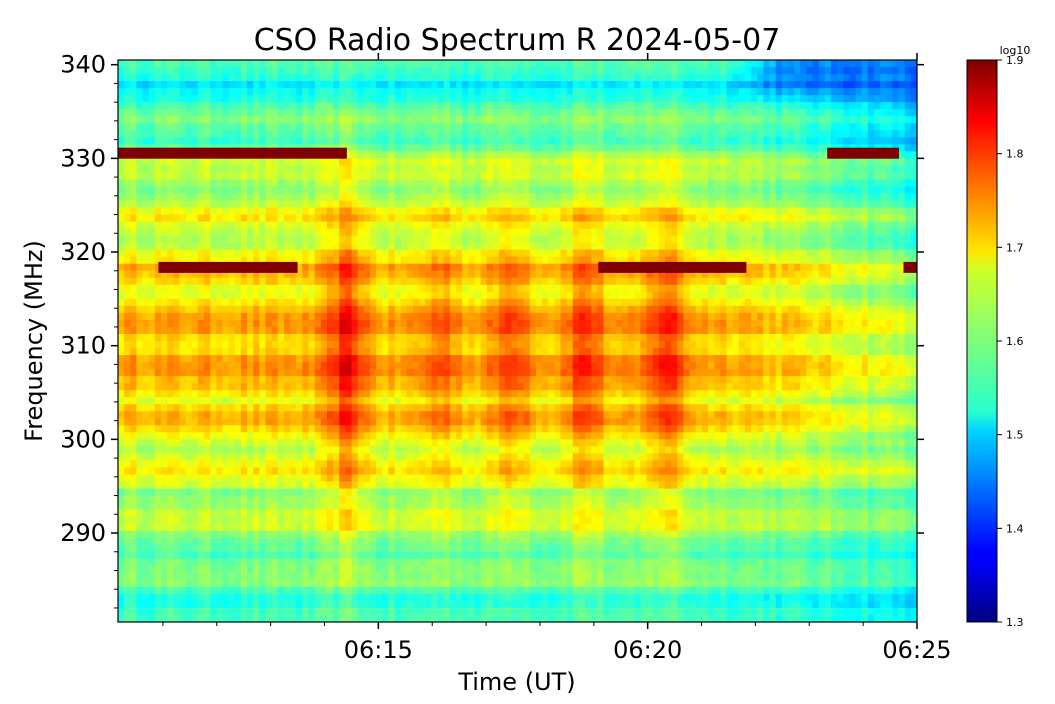  What do you see at coordinates (378, 650) in the screenshot?
I see `x-tick-label: 06:15` at bounding box center [378, 650].